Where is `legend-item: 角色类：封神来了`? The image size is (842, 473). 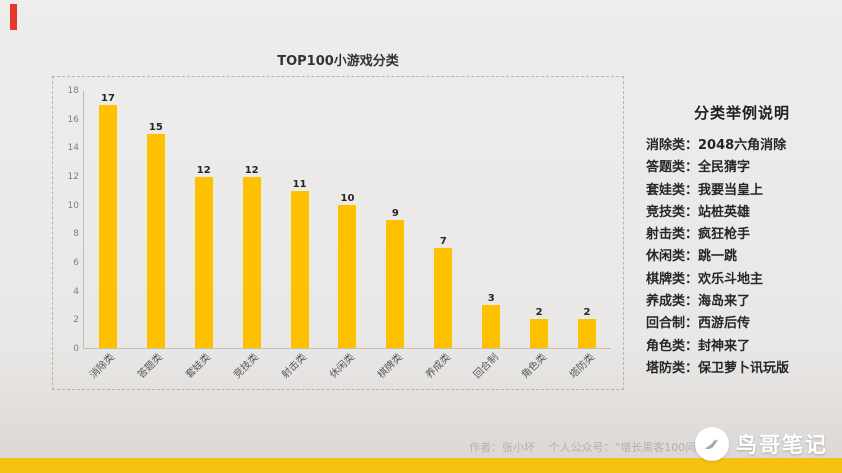 legend-item: 角色类：封神来了 is located at coordinates (698, 346).